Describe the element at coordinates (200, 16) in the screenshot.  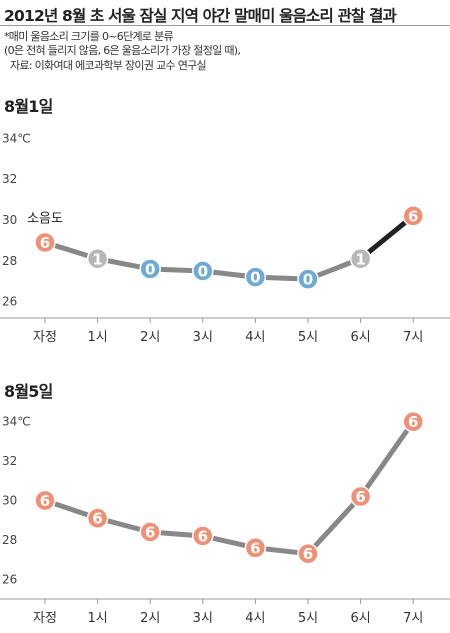
I see `page-title: 2012년 8월 초 서울 잠실 지역 야간 말매미 울음소리 관찰 결과` at that location.